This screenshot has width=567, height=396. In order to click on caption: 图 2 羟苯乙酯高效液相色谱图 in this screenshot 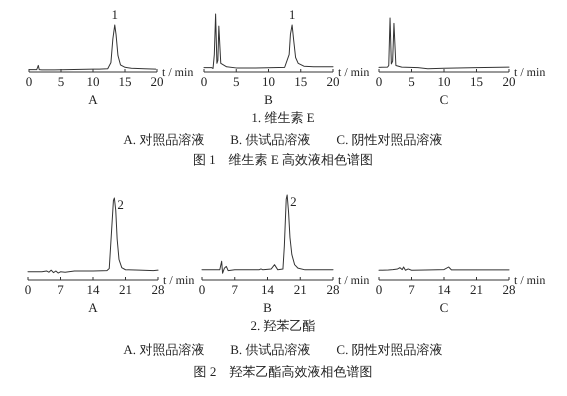, I will do `click(283, 371)`.